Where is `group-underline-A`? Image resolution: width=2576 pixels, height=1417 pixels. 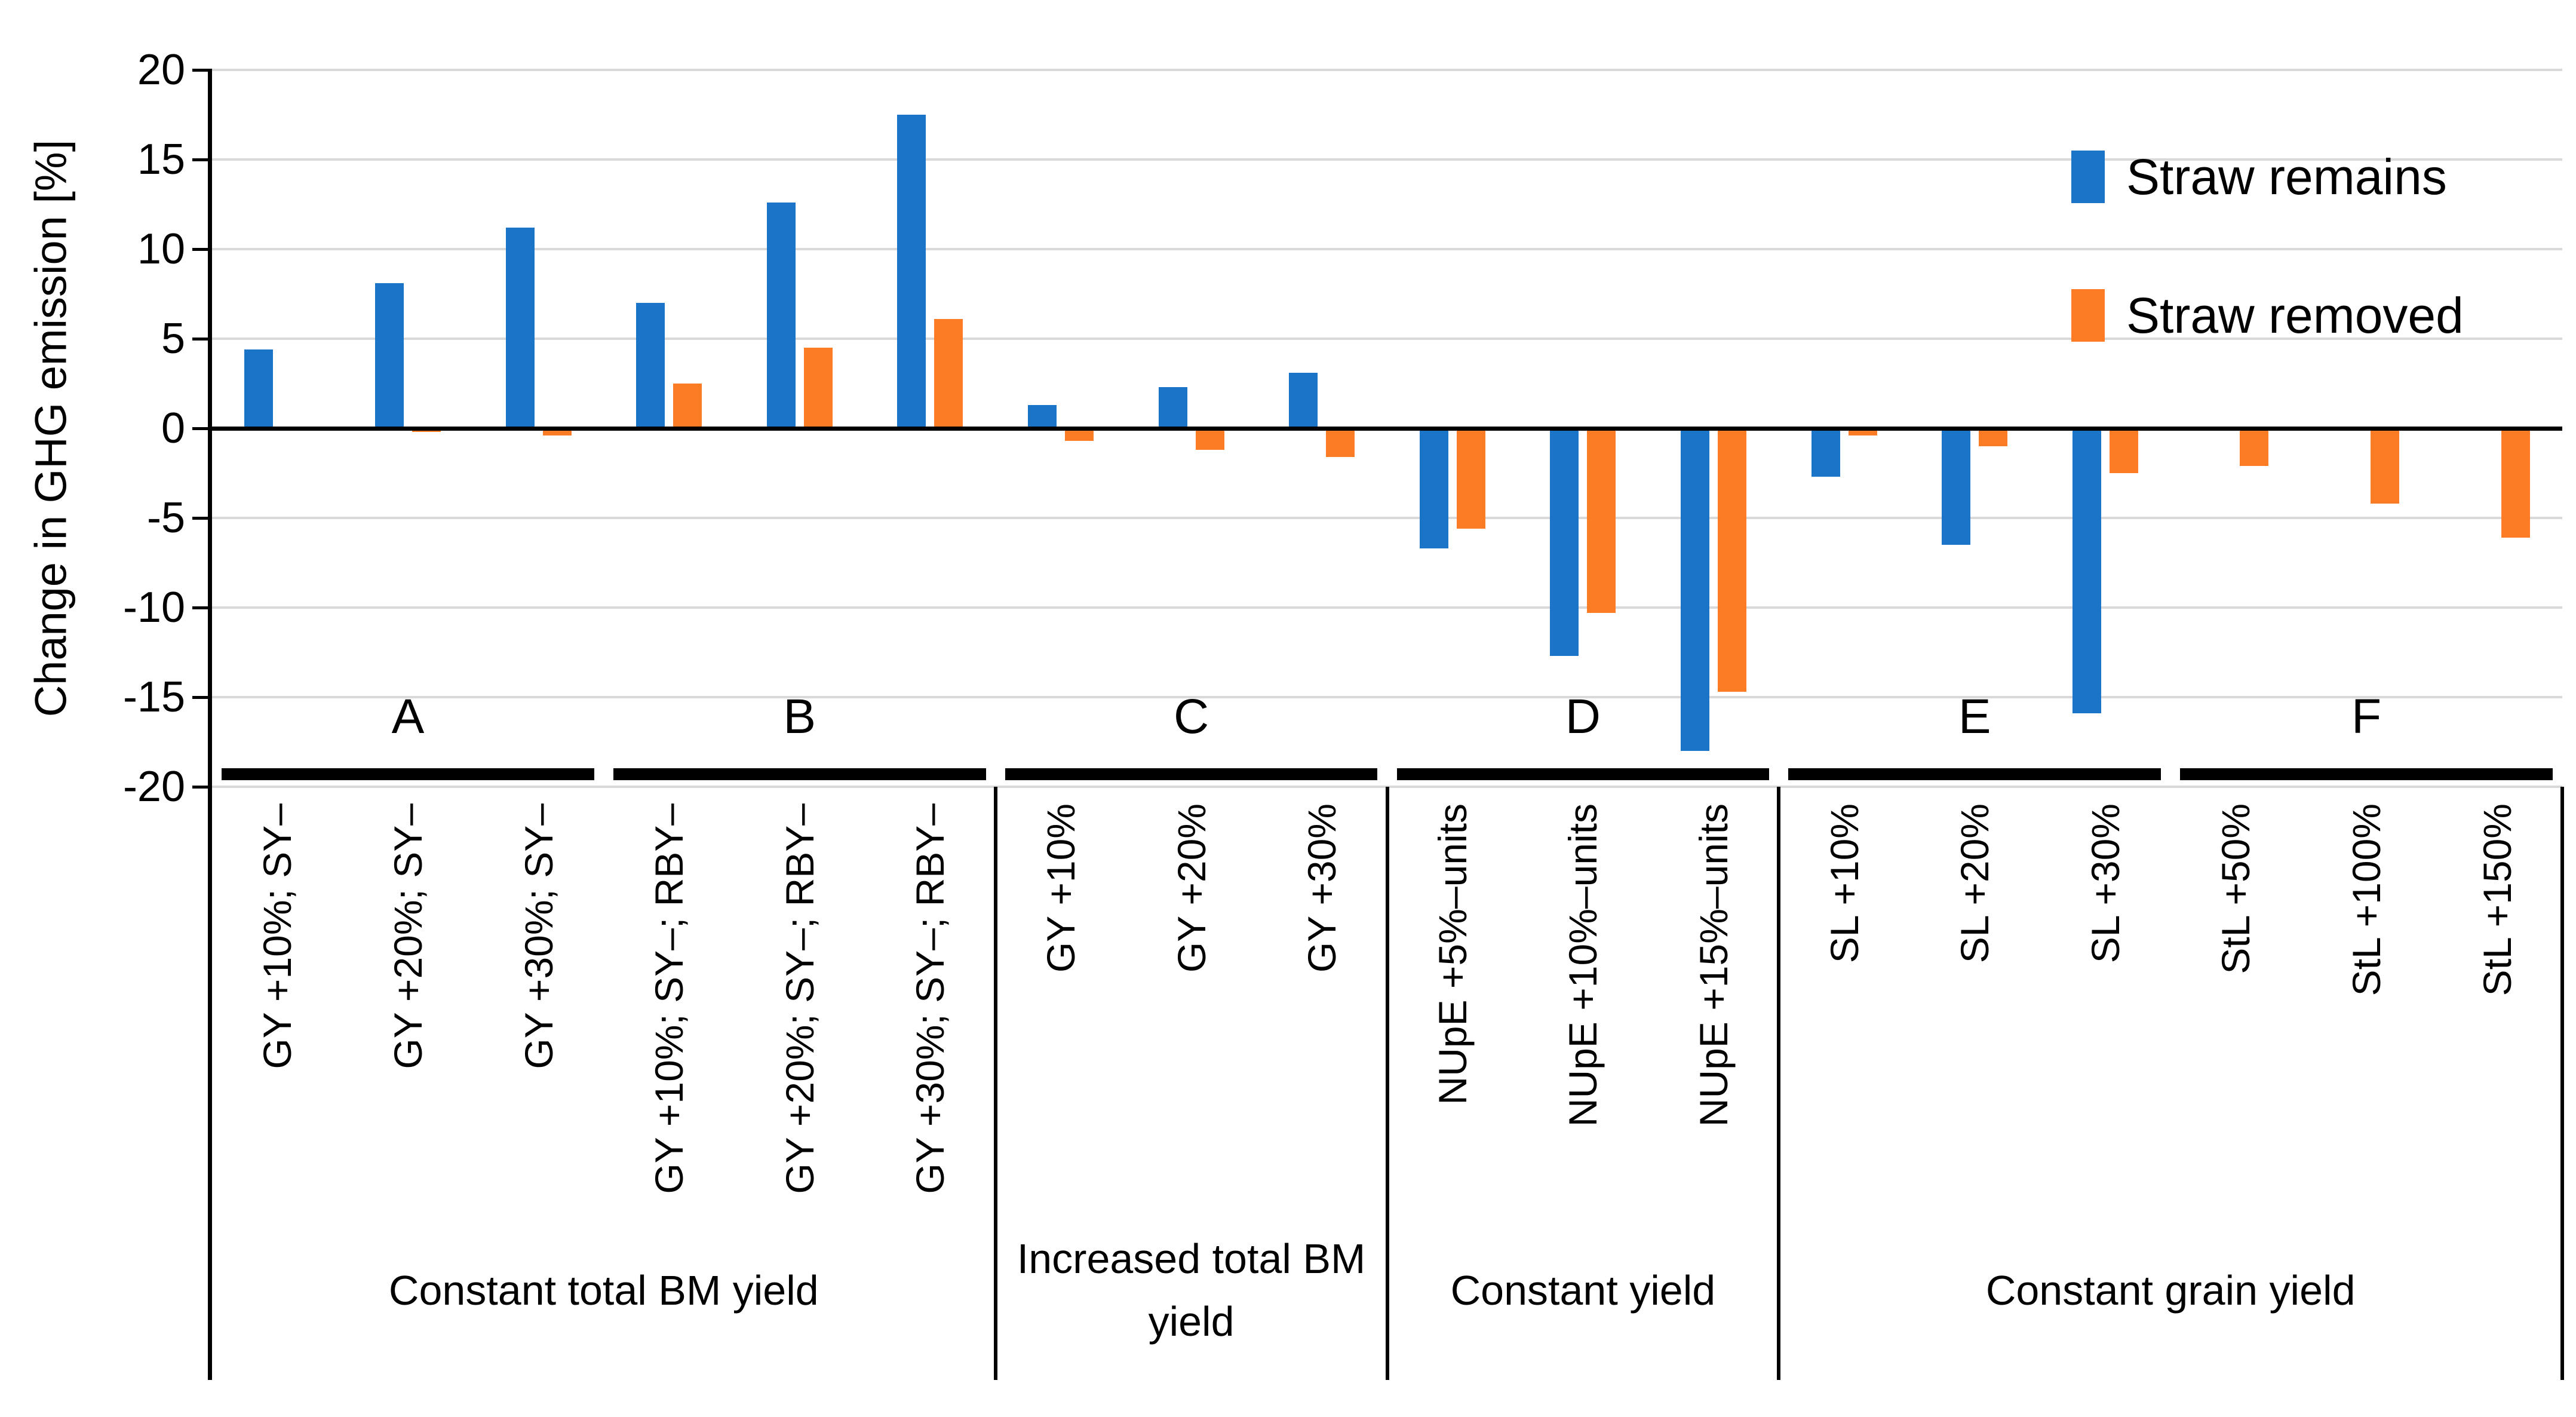
group-underline-A is located at coordinates (408, 774).